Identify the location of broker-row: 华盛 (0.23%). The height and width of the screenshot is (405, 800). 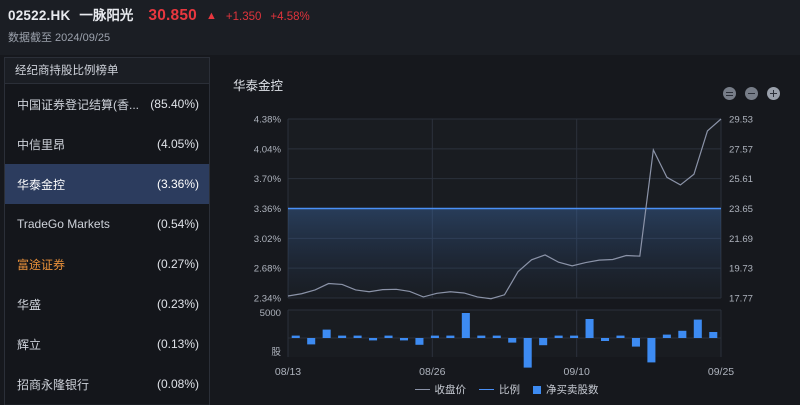
(107, 304).